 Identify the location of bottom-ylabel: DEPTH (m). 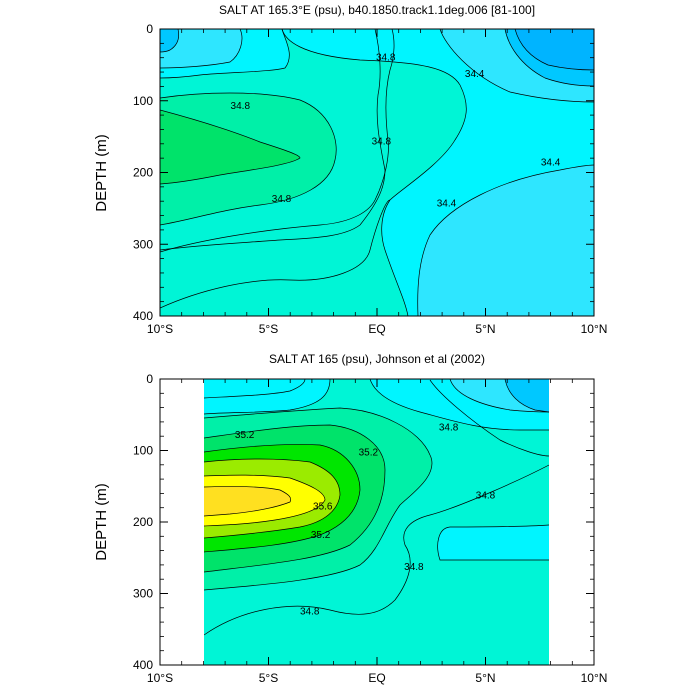
(101, 522).